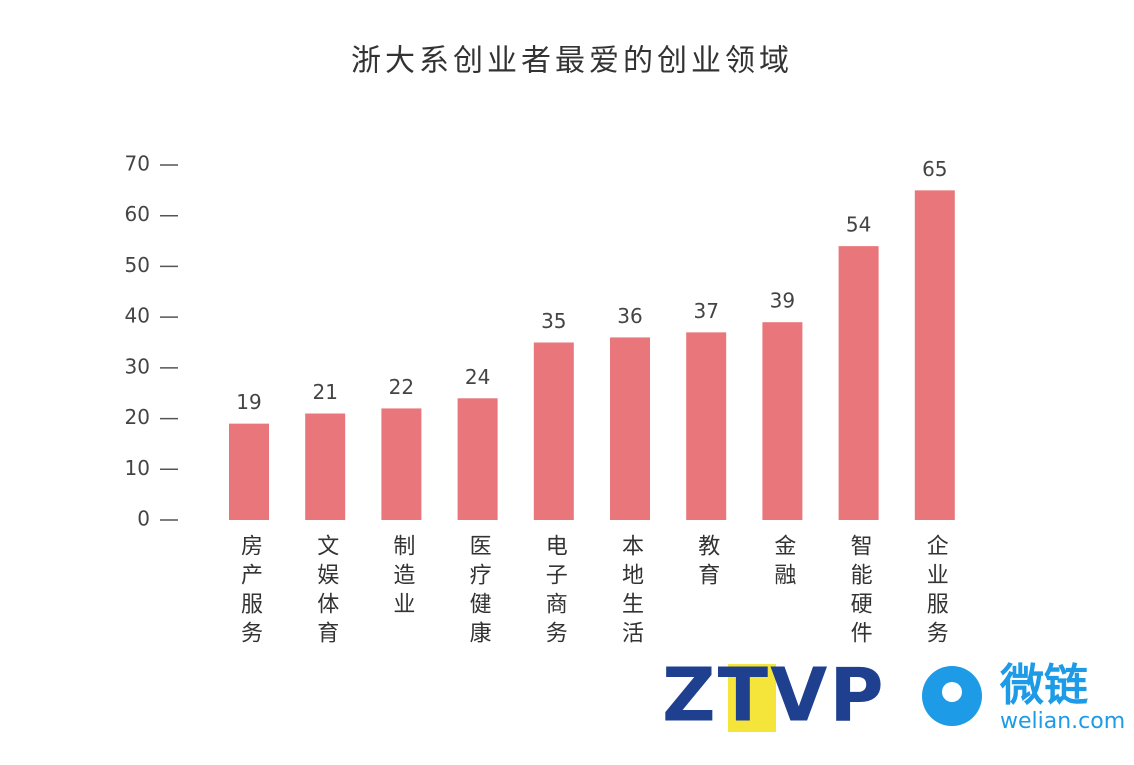 The height and width of the screenshot is (765, 1134). Describe the element at coordinates (572, 61) in the screenshot. I see `chart-title: 浙大系创业者最爱的创业领域` at that location.